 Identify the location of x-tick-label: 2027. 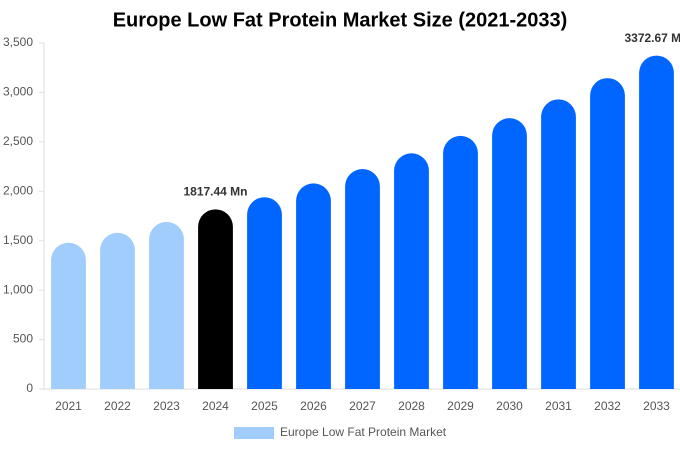
(362, 406).